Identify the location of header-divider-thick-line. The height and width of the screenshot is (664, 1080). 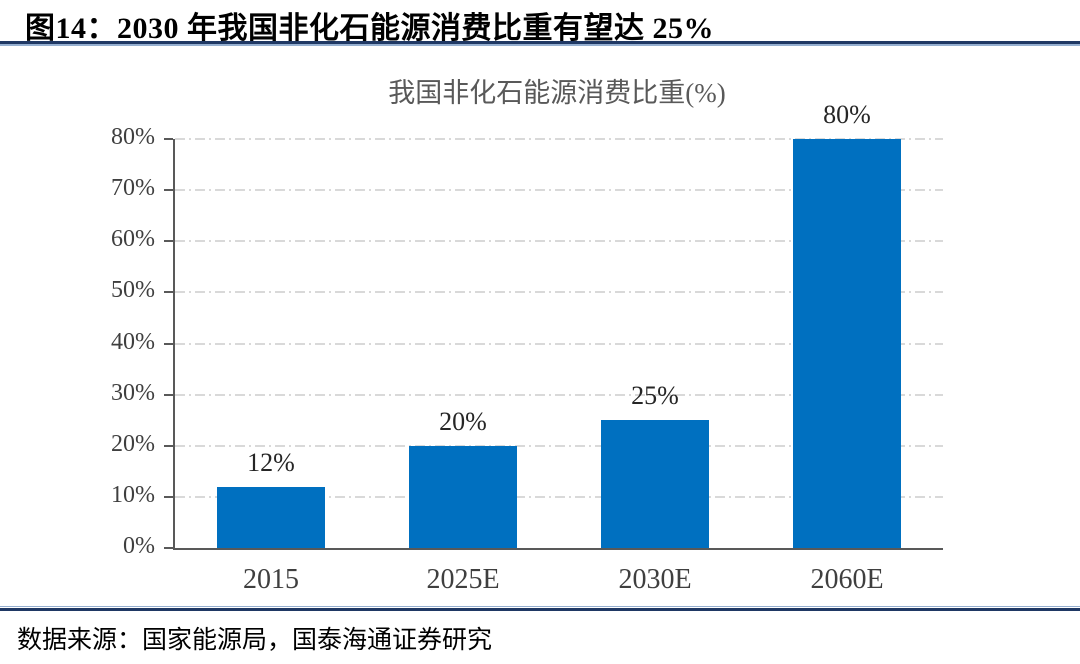
(540, 42).